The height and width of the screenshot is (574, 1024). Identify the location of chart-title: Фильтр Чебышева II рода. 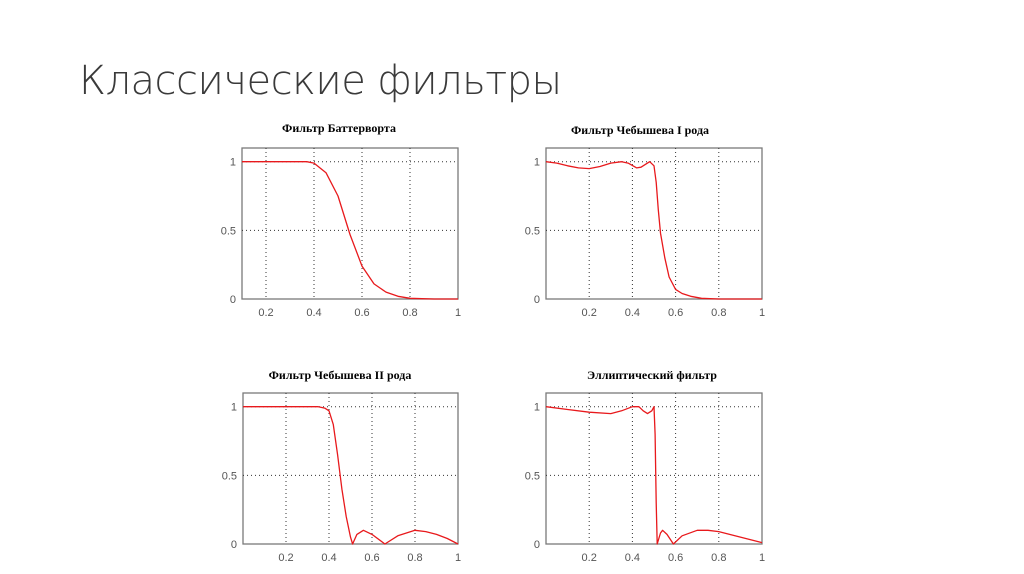
(340, 375).